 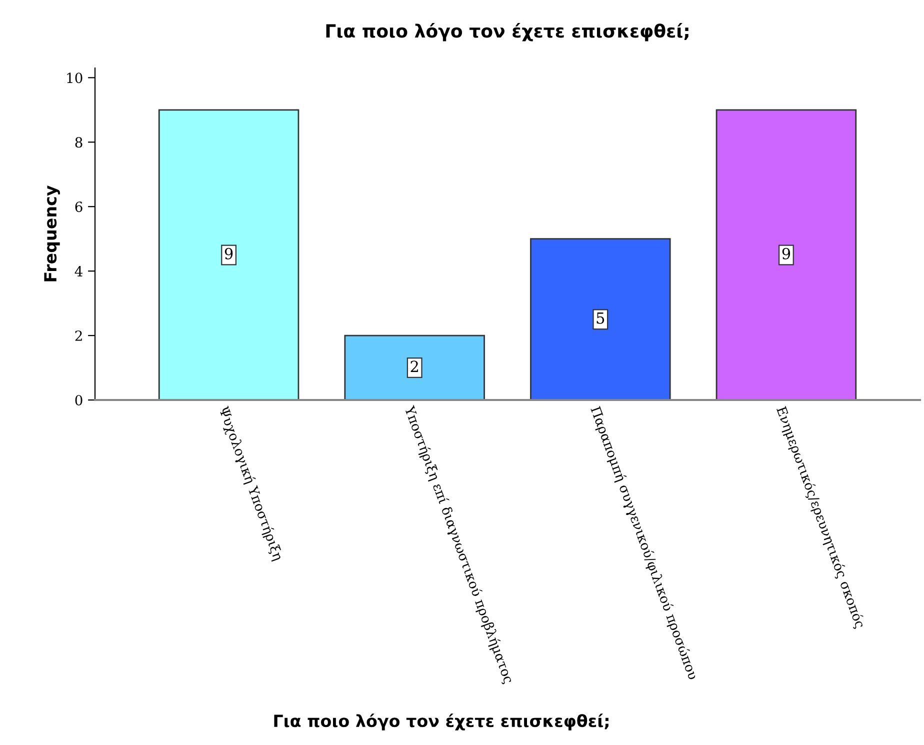 I want to click on y-tick-label: 8, so click(x=78, y=142).